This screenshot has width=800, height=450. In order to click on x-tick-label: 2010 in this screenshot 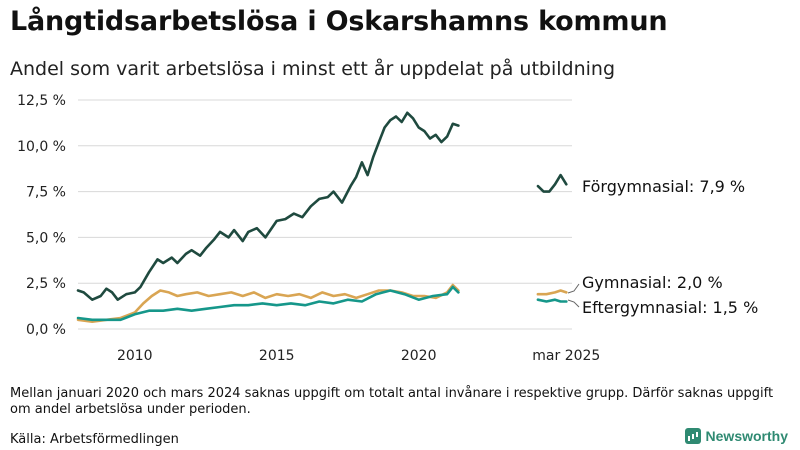, I will do `click(135, 356)`.